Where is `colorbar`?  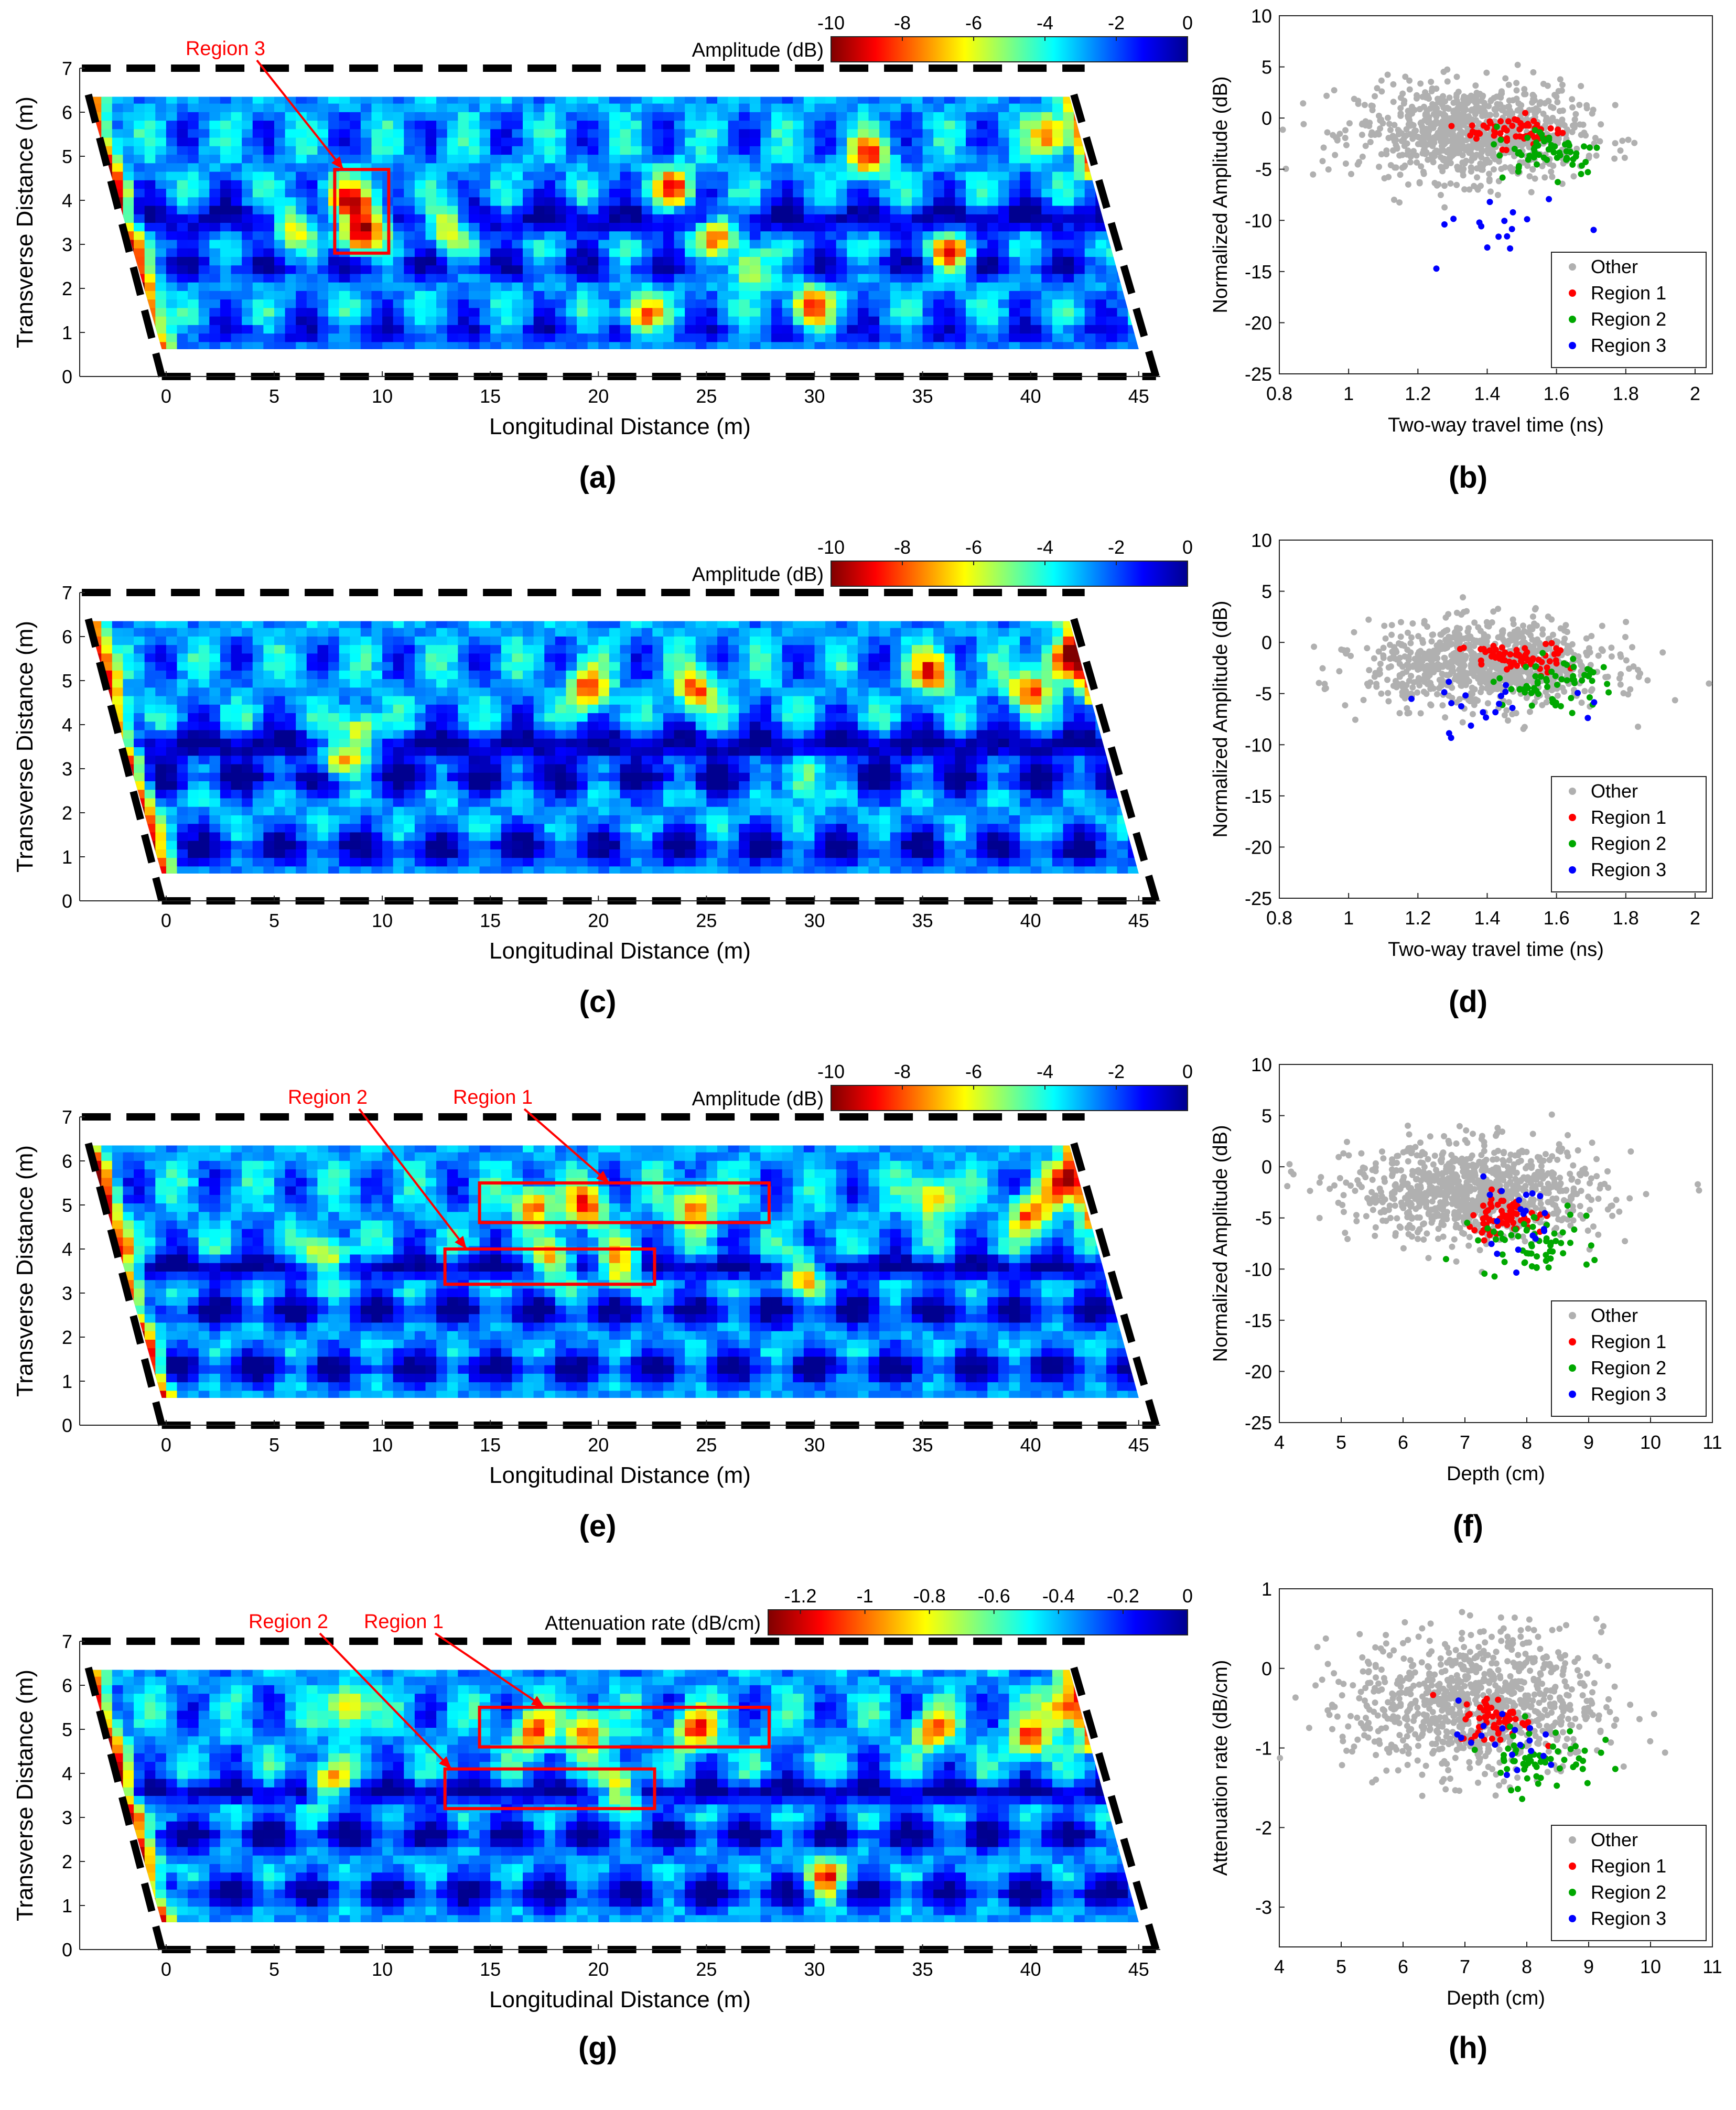
colorbar is located at coordinates (1010, 49).